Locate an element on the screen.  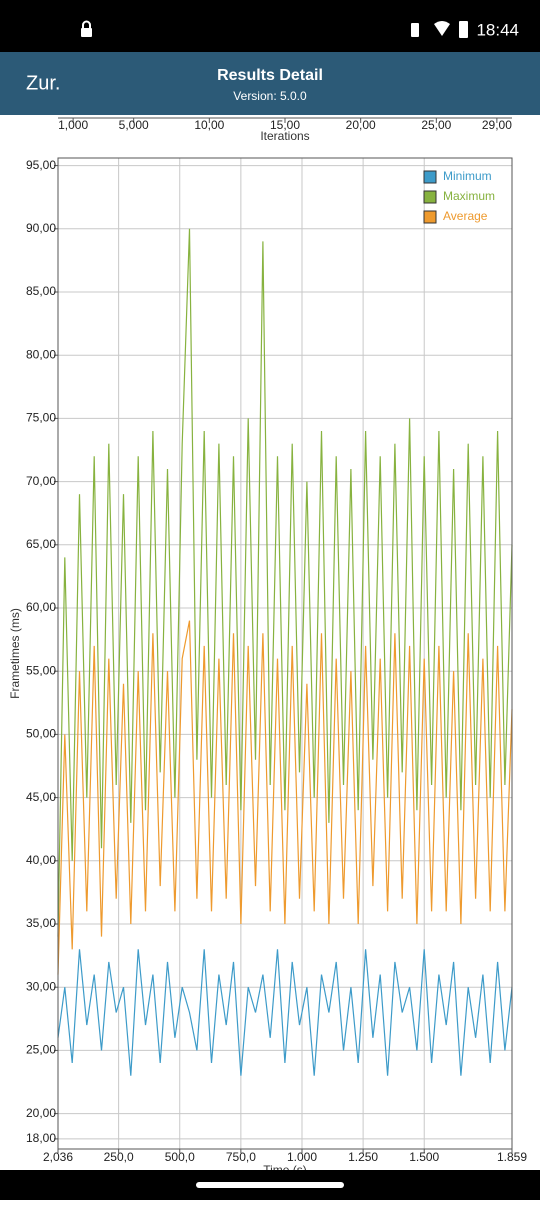
y-tick-label: 20,00 is located at coordinates (41, 1113).